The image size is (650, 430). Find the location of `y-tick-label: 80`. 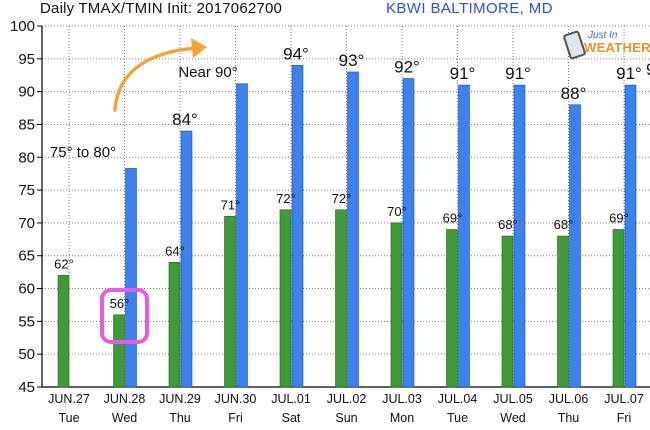

y-tick-label: 80 is located at coordinates (26, 157).